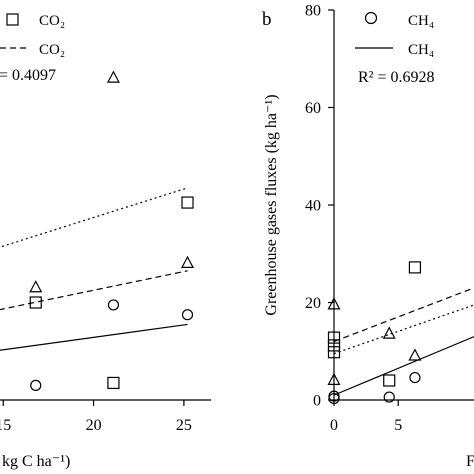 This screenshot has height=474, width=474. I want to click on panel-a-x-axis-label: kg C ha⁻¹), so click(36, 461).